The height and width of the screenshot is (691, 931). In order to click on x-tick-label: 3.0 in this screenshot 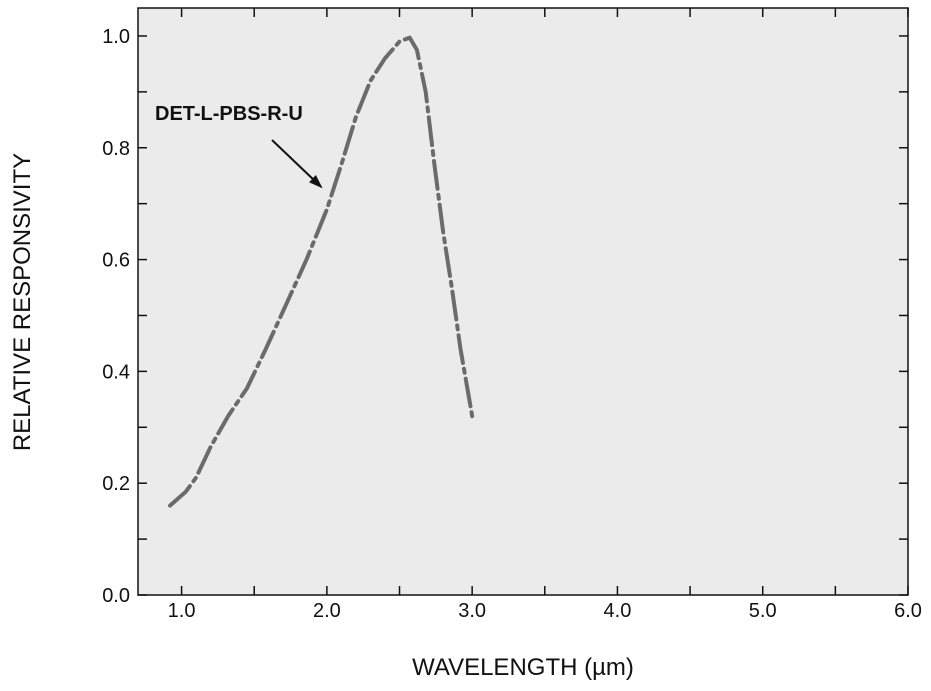, I will do `click(472, 611)`.